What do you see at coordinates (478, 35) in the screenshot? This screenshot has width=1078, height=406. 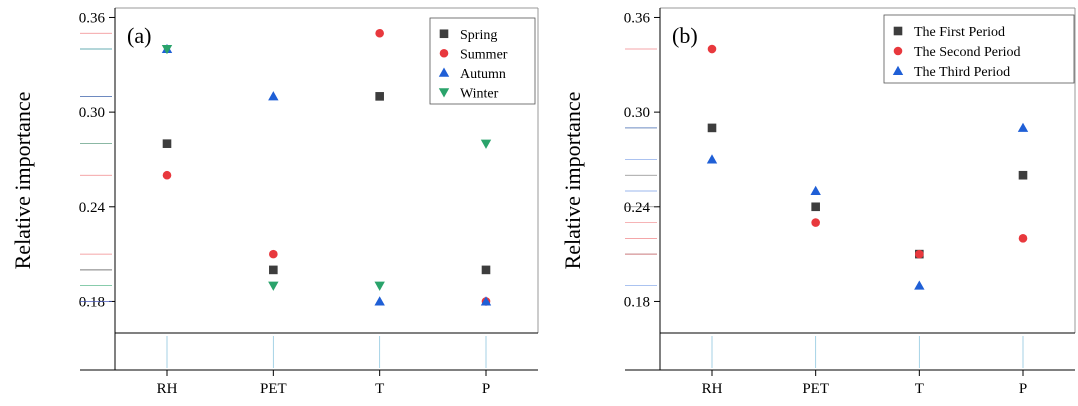 I see `legend-label: Spring` at bounding box center [478, 35].